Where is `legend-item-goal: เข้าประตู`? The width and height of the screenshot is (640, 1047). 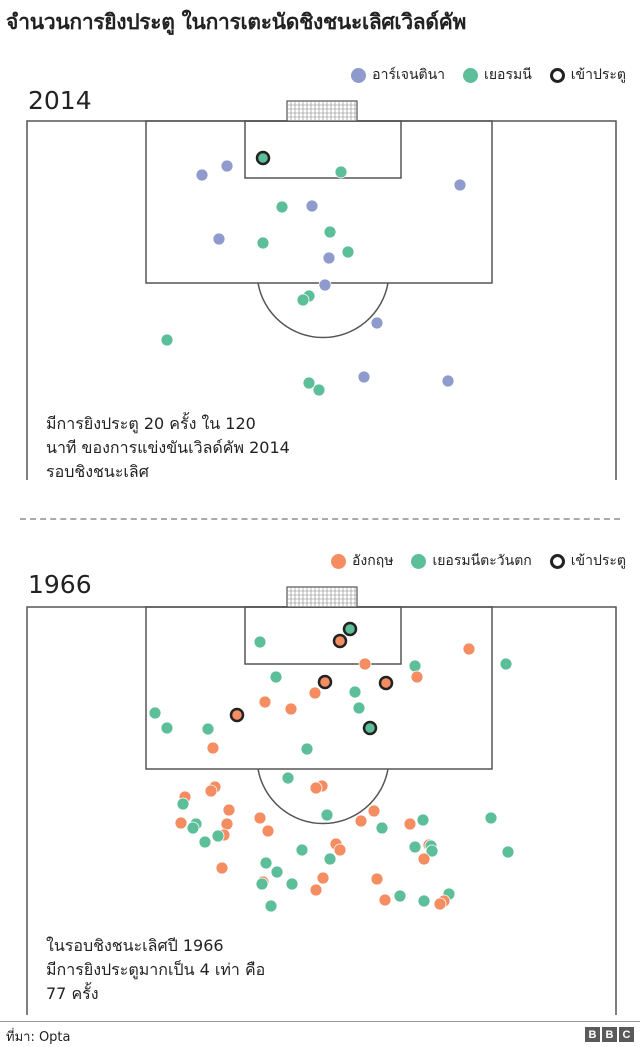
legend-item-goal: เข้าประตู is located at coordinates (587, 75).